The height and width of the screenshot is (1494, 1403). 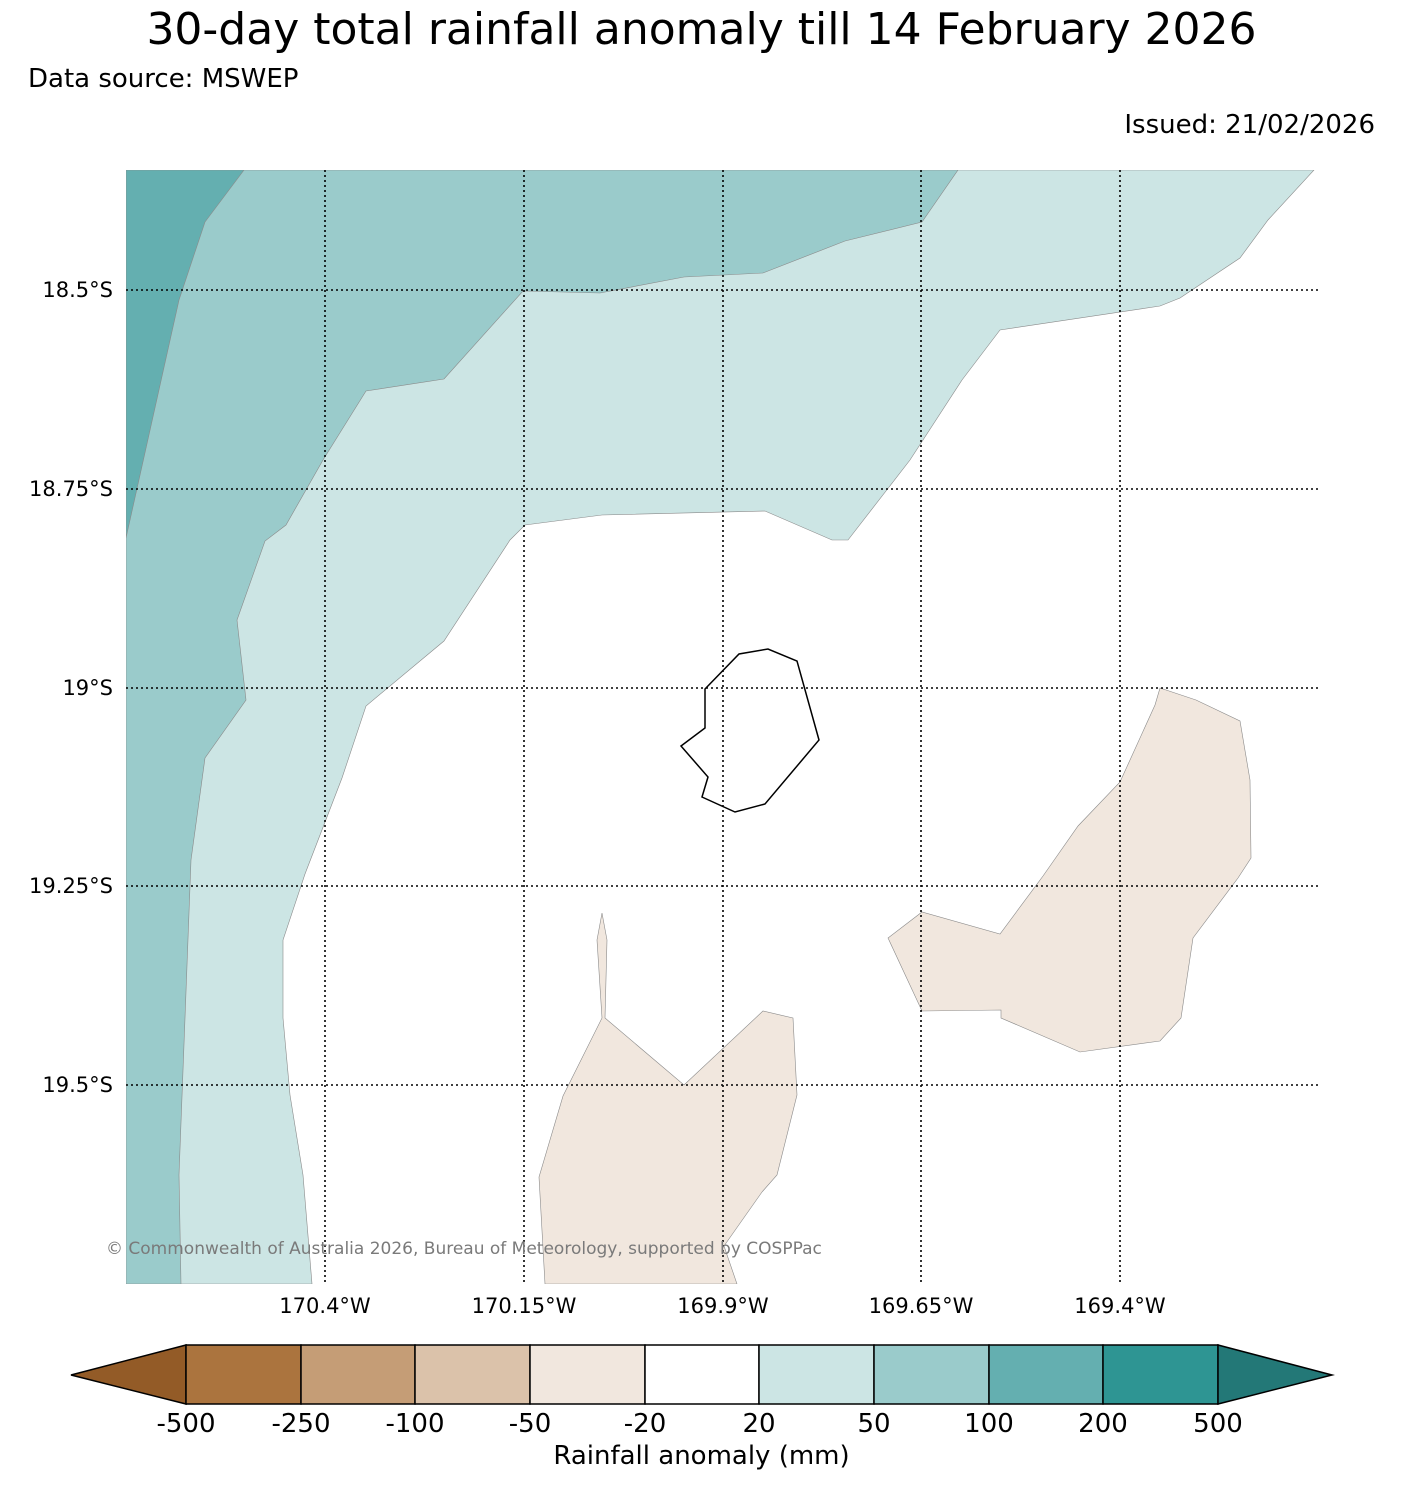 What do you see at coordinates (723, 1306) in the screenshot?
I see `lon-label: 169.9°W` at bounding box center [723, 1306].